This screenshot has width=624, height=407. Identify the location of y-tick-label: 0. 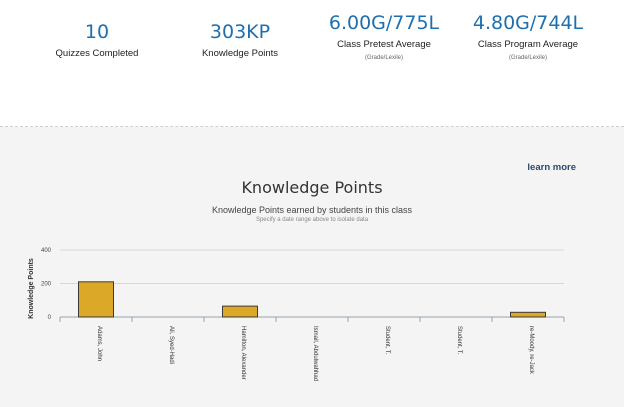
(50, 318).